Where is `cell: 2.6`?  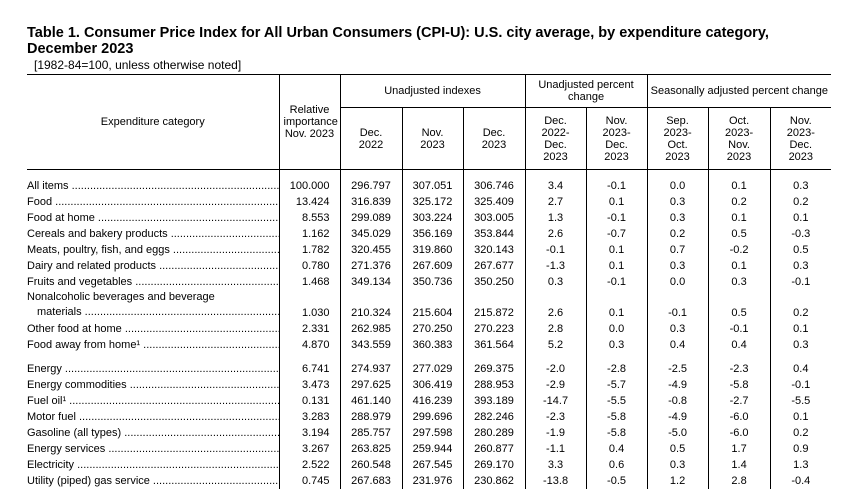 cell: 2.6 is located at coordinates (555, 305).